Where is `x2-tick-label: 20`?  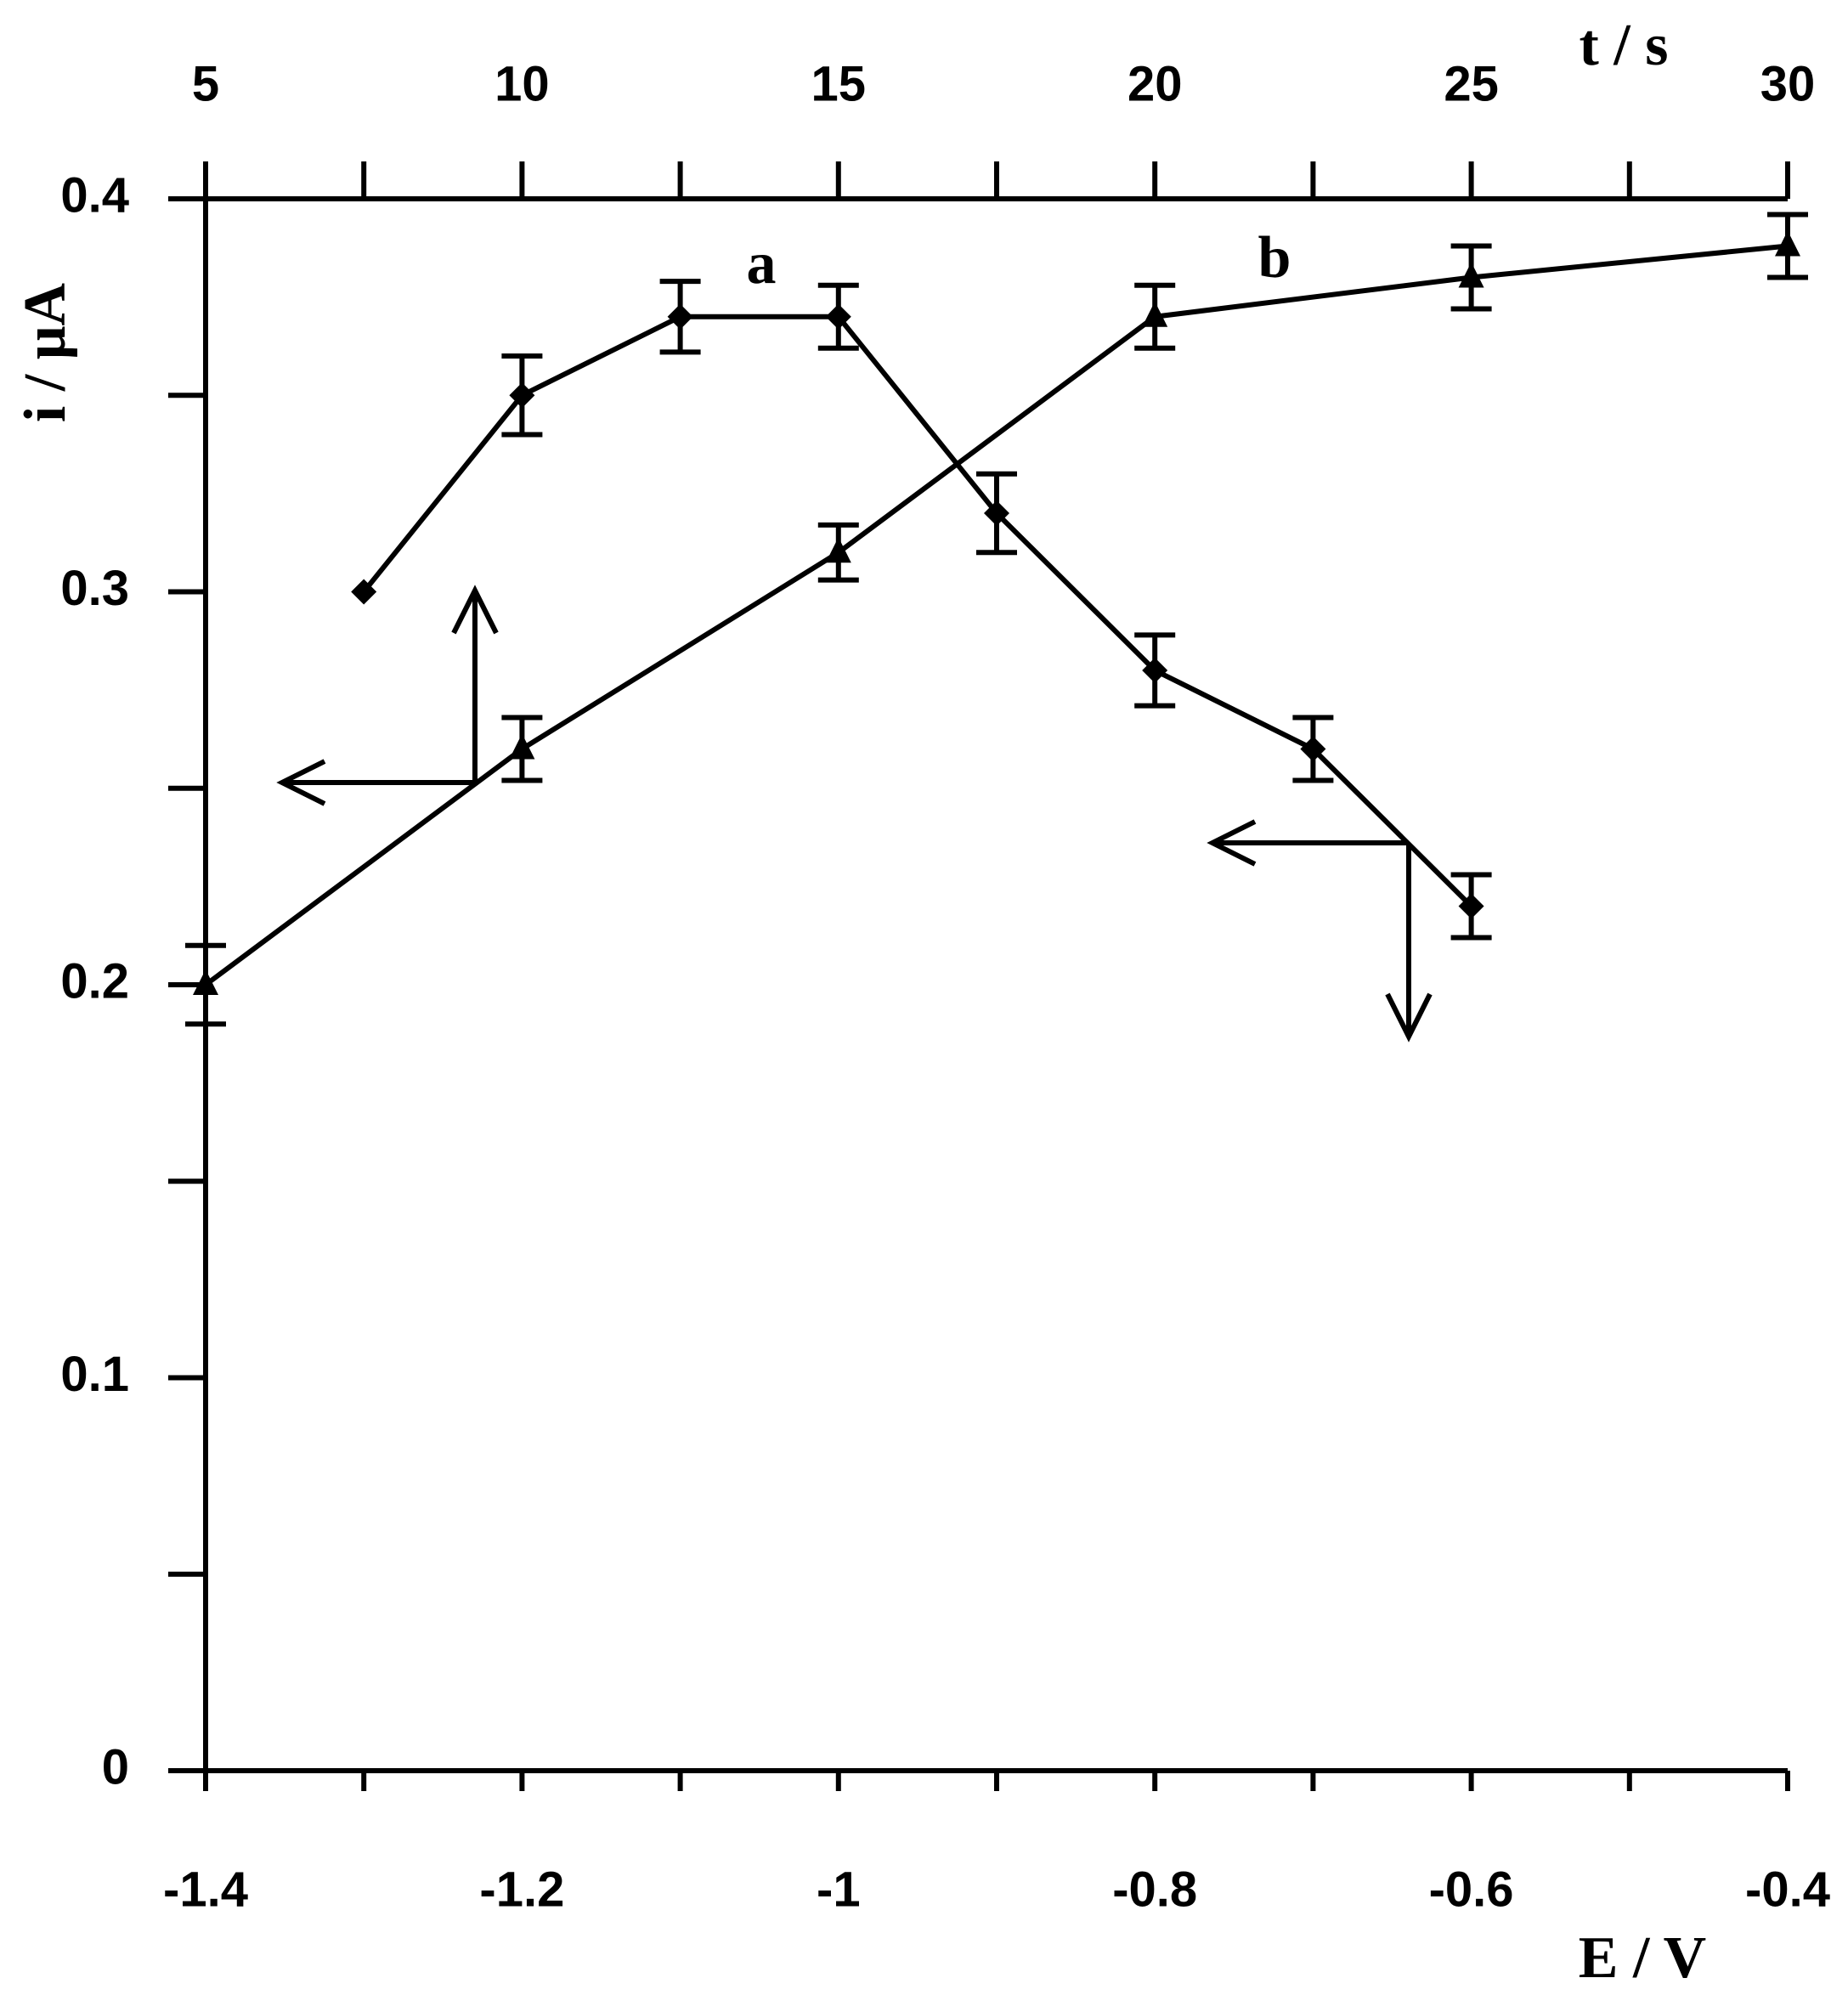
x2-tick-label: 20 is located at coordinates (1155, 83).